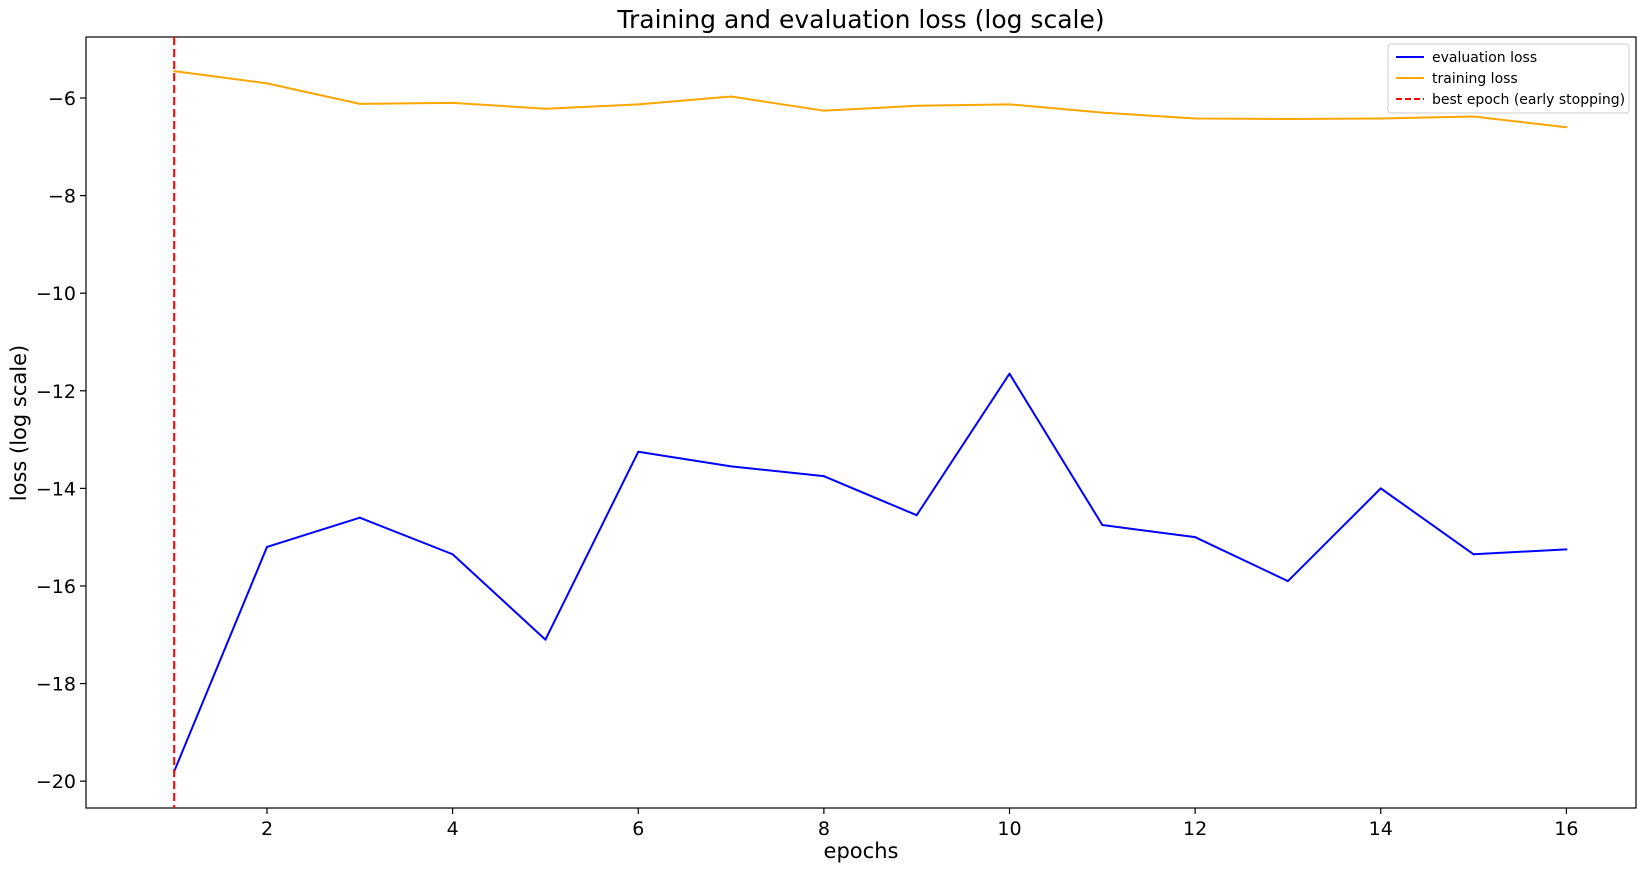 This screenshot has width=1646, height=871. Describe the element at coordinates (62, 197) in the screenshot. I see `y-tick-label: −8` at that location.